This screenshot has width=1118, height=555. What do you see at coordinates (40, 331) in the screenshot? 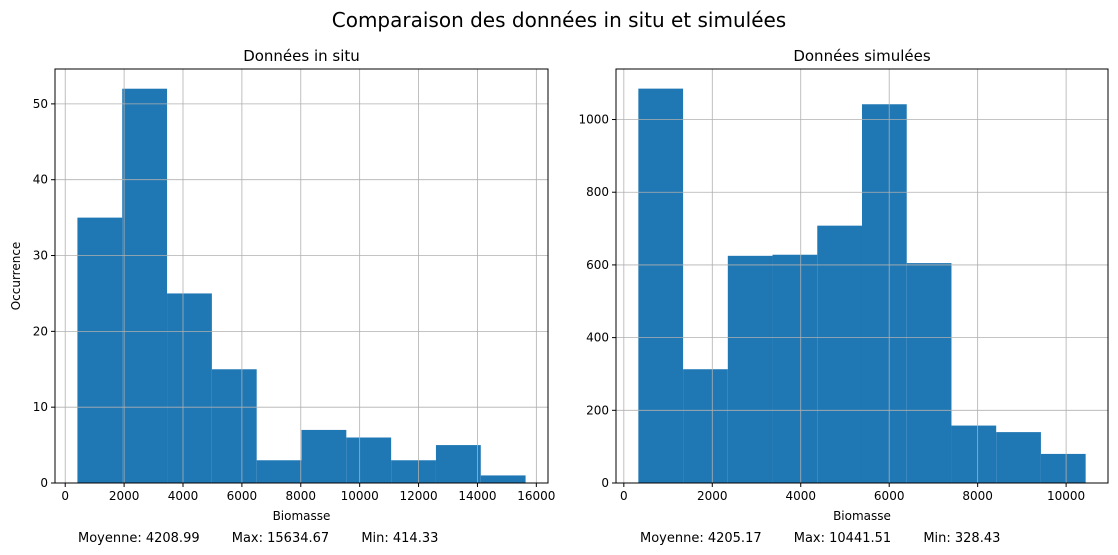
I see `y-tick-label: 20` at bounding box center [40, 331].